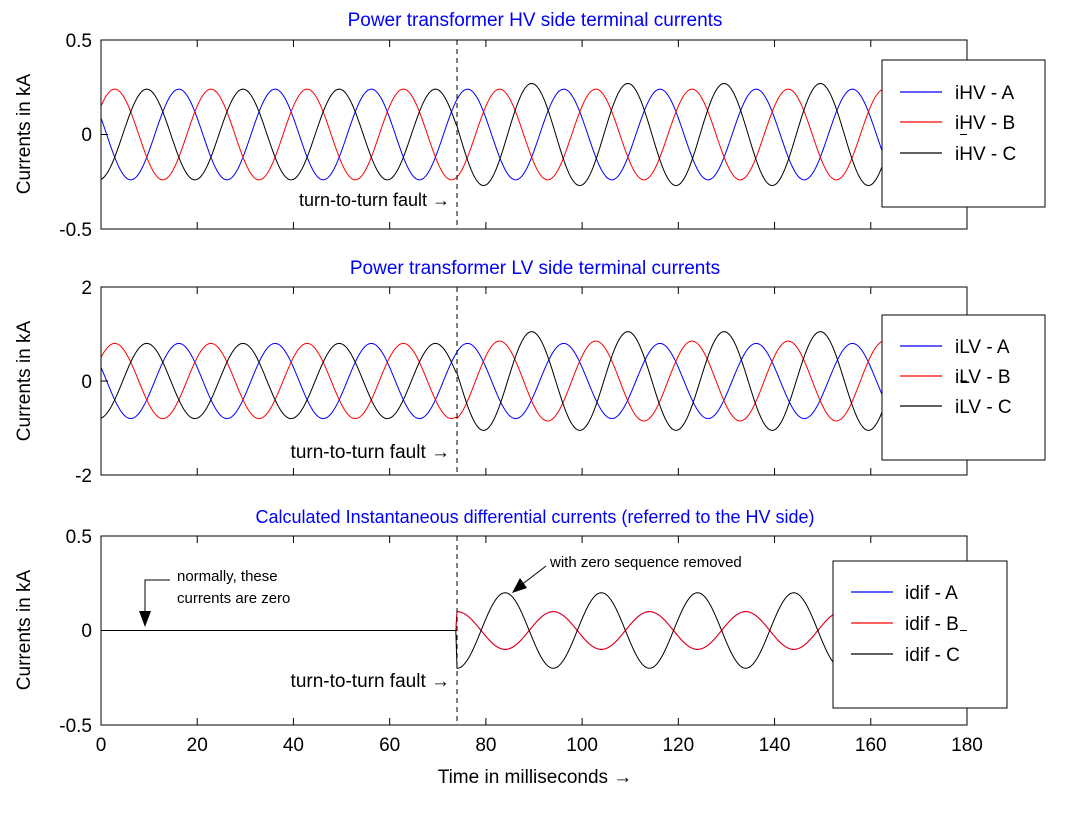  I want to click on lv-series-line-a, so click(534, 381).